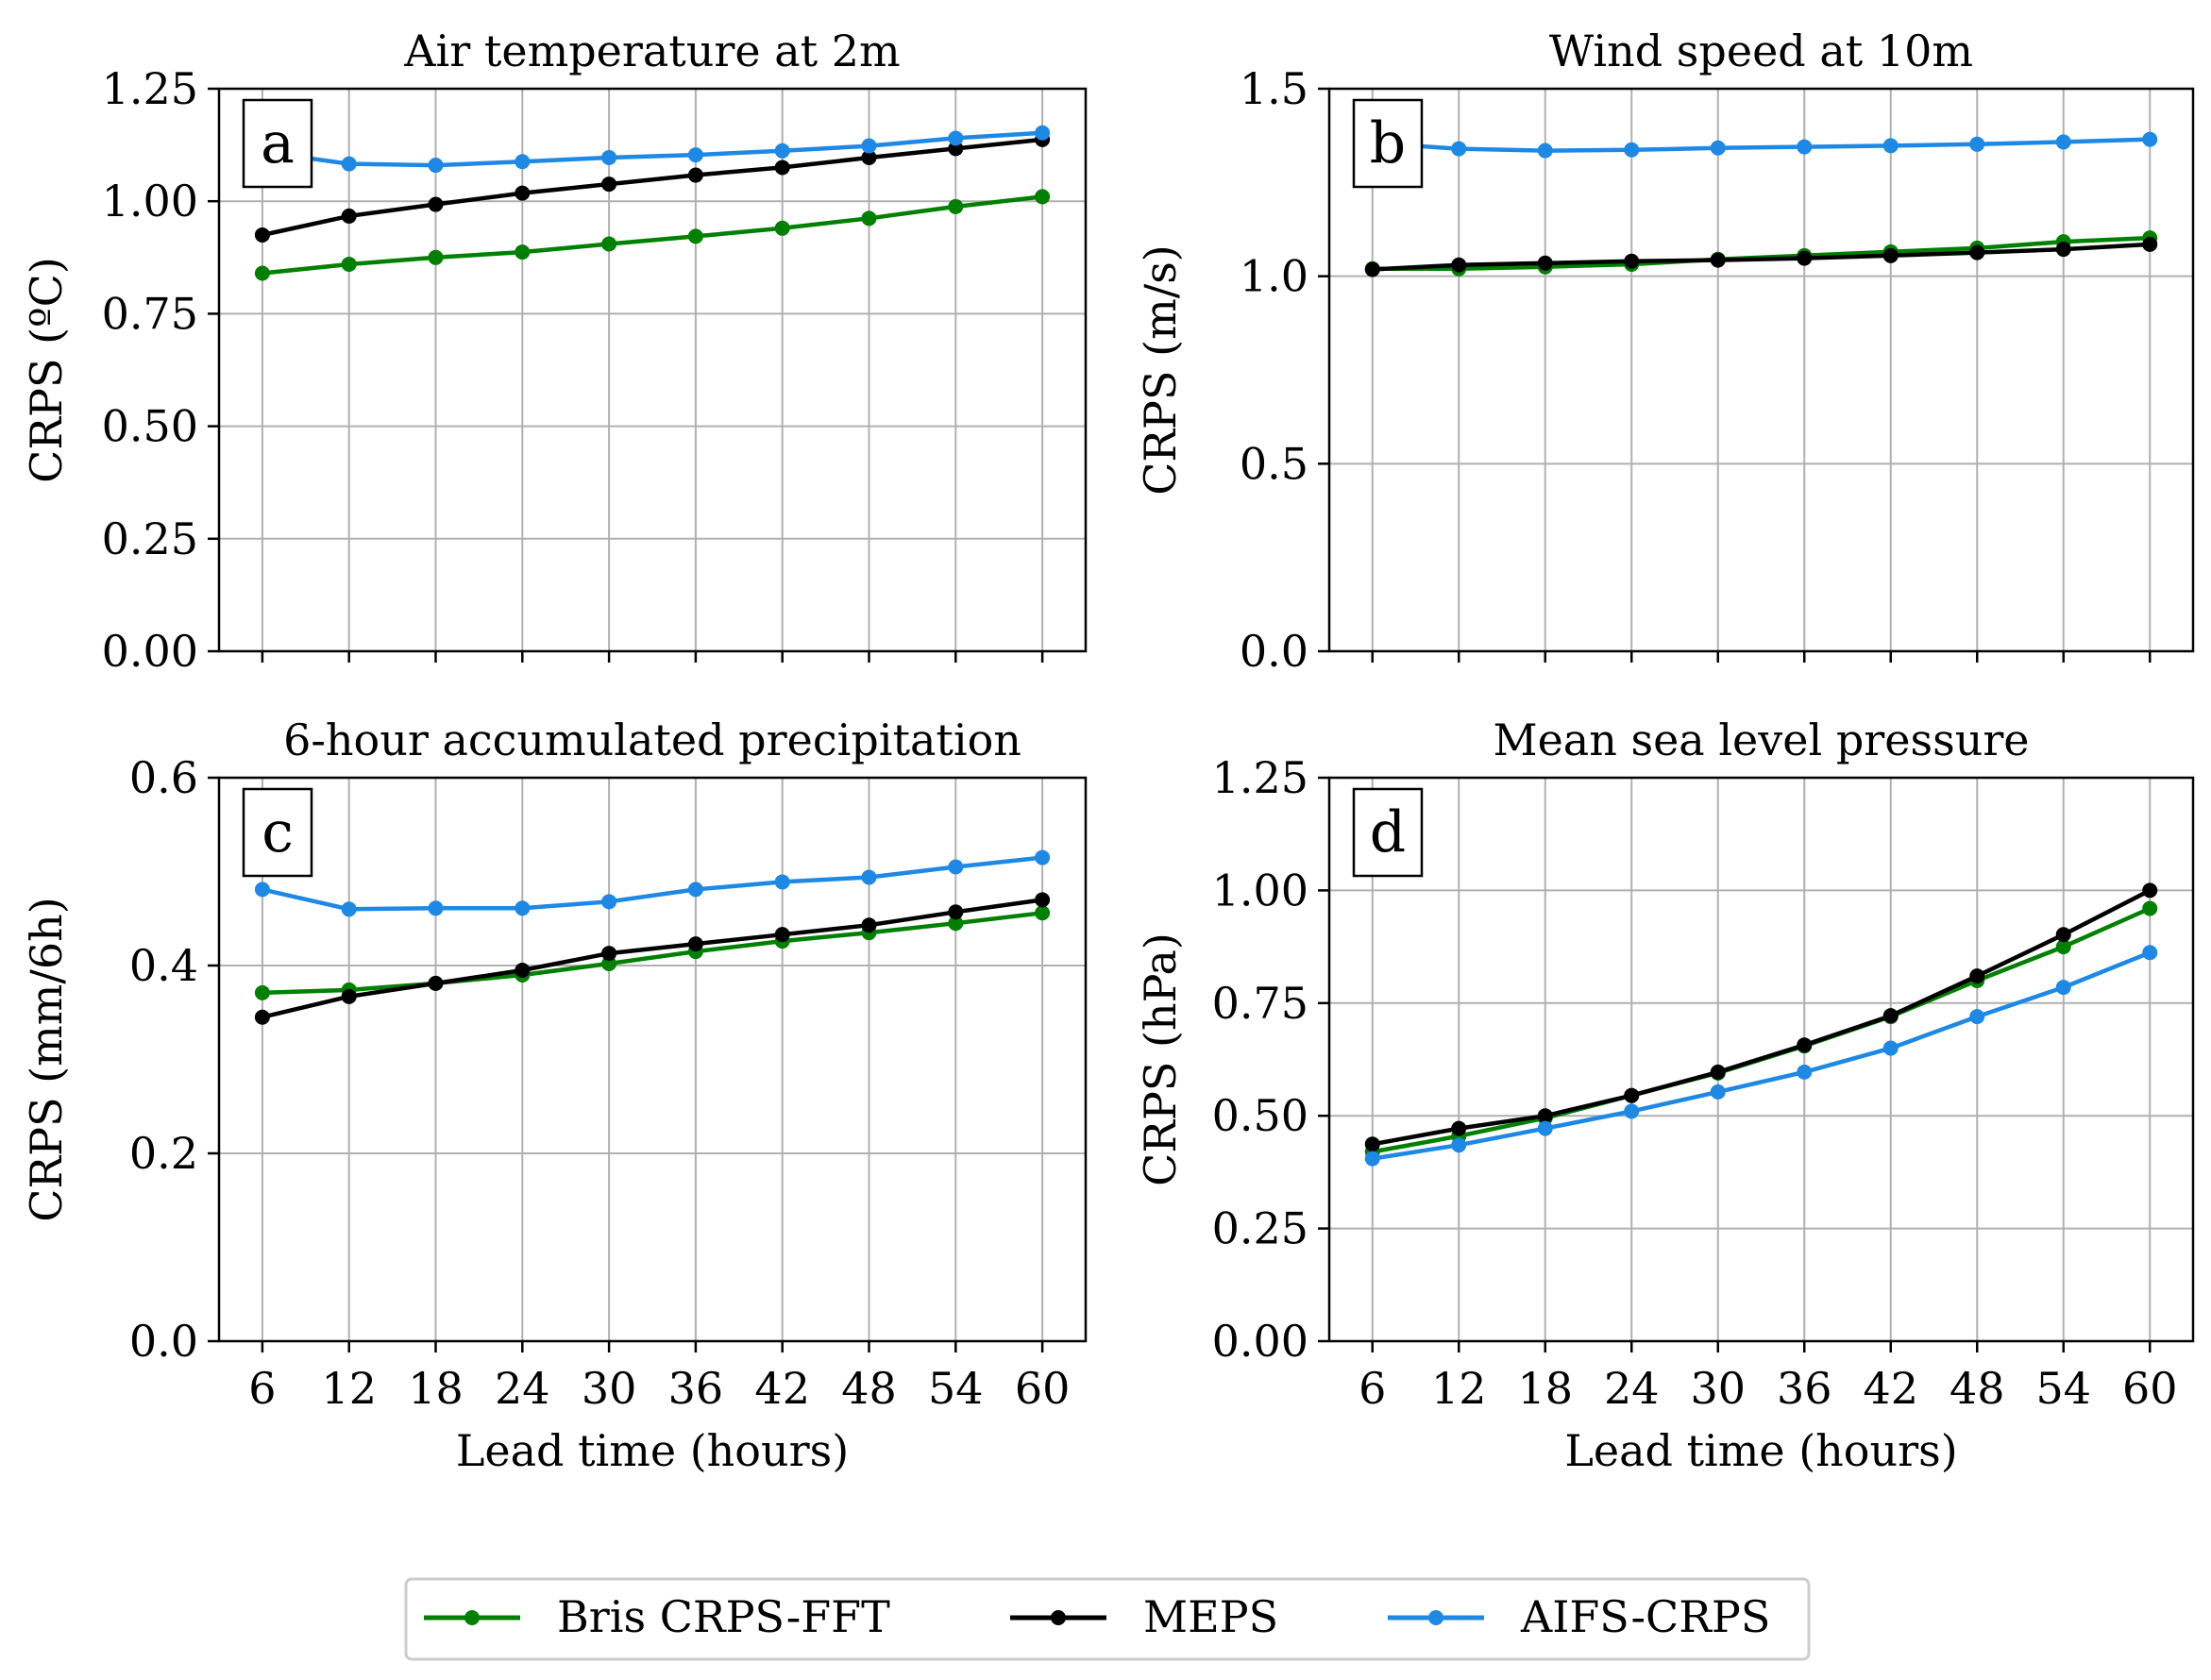  What do you see at coordinates (1761, 370) in the screenshot?
I see `panel-b-frame` at bounding box center [1761, 370].